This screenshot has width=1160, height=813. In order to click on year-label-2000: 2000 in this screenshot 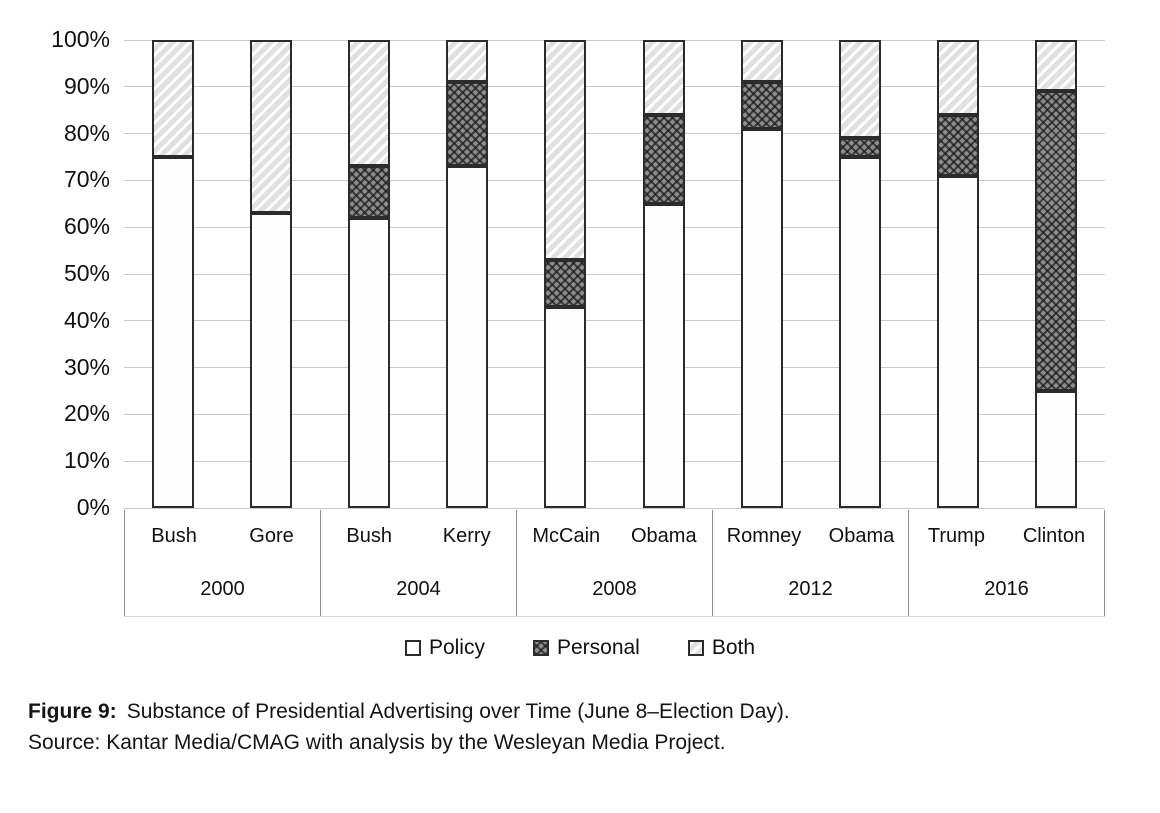, I will do `click(222, 589)`.